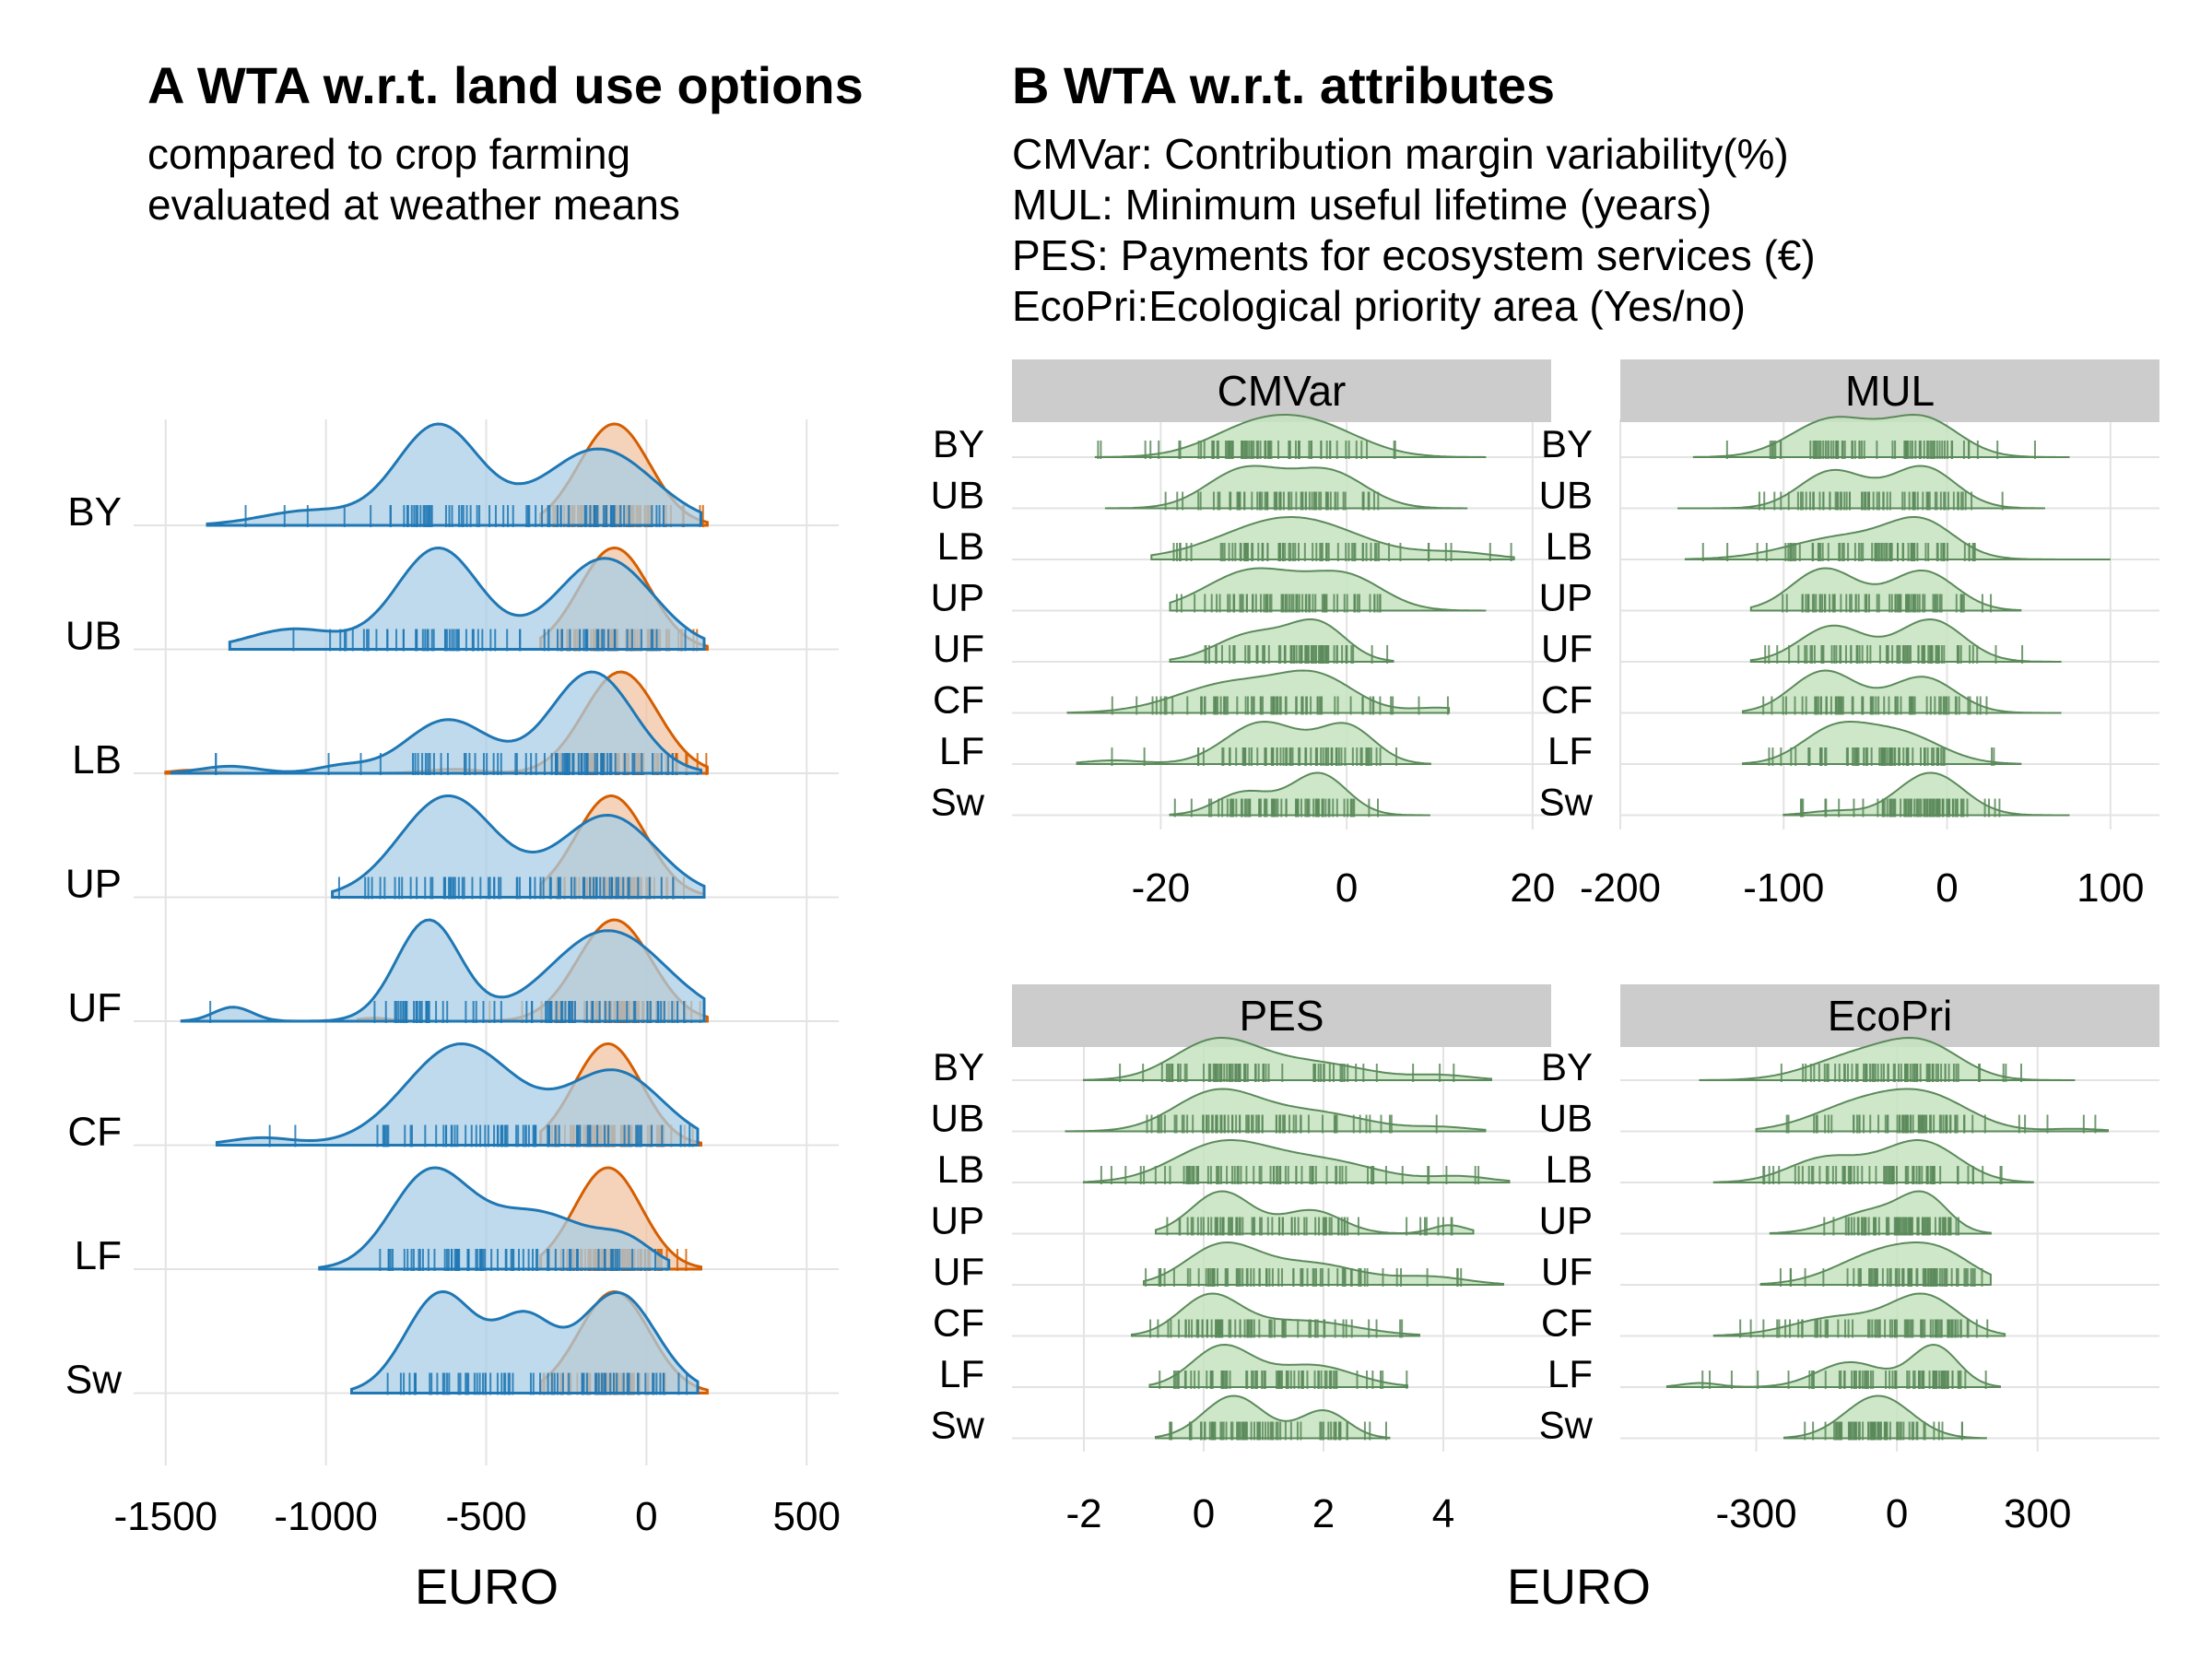 Image resolution: width=2212 pixels, height=1659 pixels. What do you see at coordinates (1161, 888) in the screenshot?
I see `cmvar-x-tick-label: -20` at bounding box center [1161, 888].